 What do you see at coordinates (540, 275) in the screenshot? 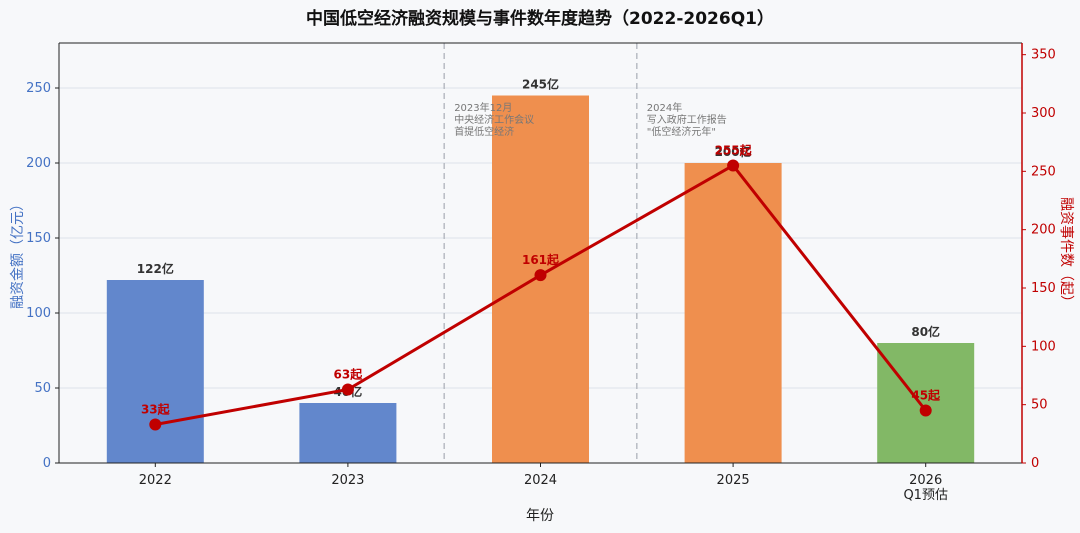
I see `line-point-2024` at bounding box center [540, 275].